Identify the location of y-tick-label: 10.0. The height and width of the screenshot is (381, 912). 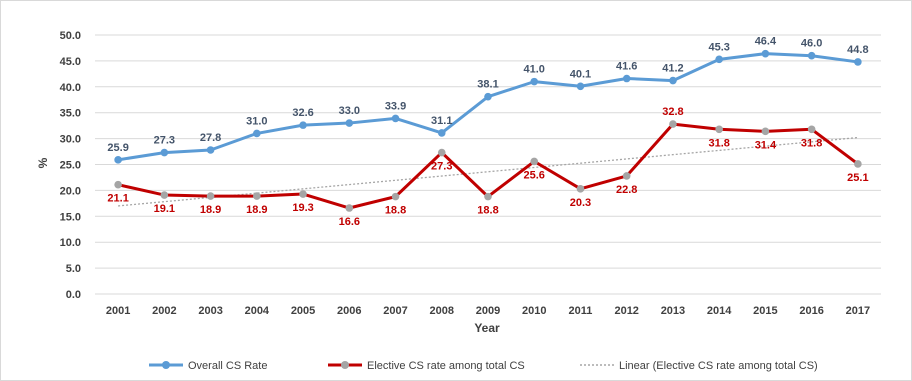
(70, 243).